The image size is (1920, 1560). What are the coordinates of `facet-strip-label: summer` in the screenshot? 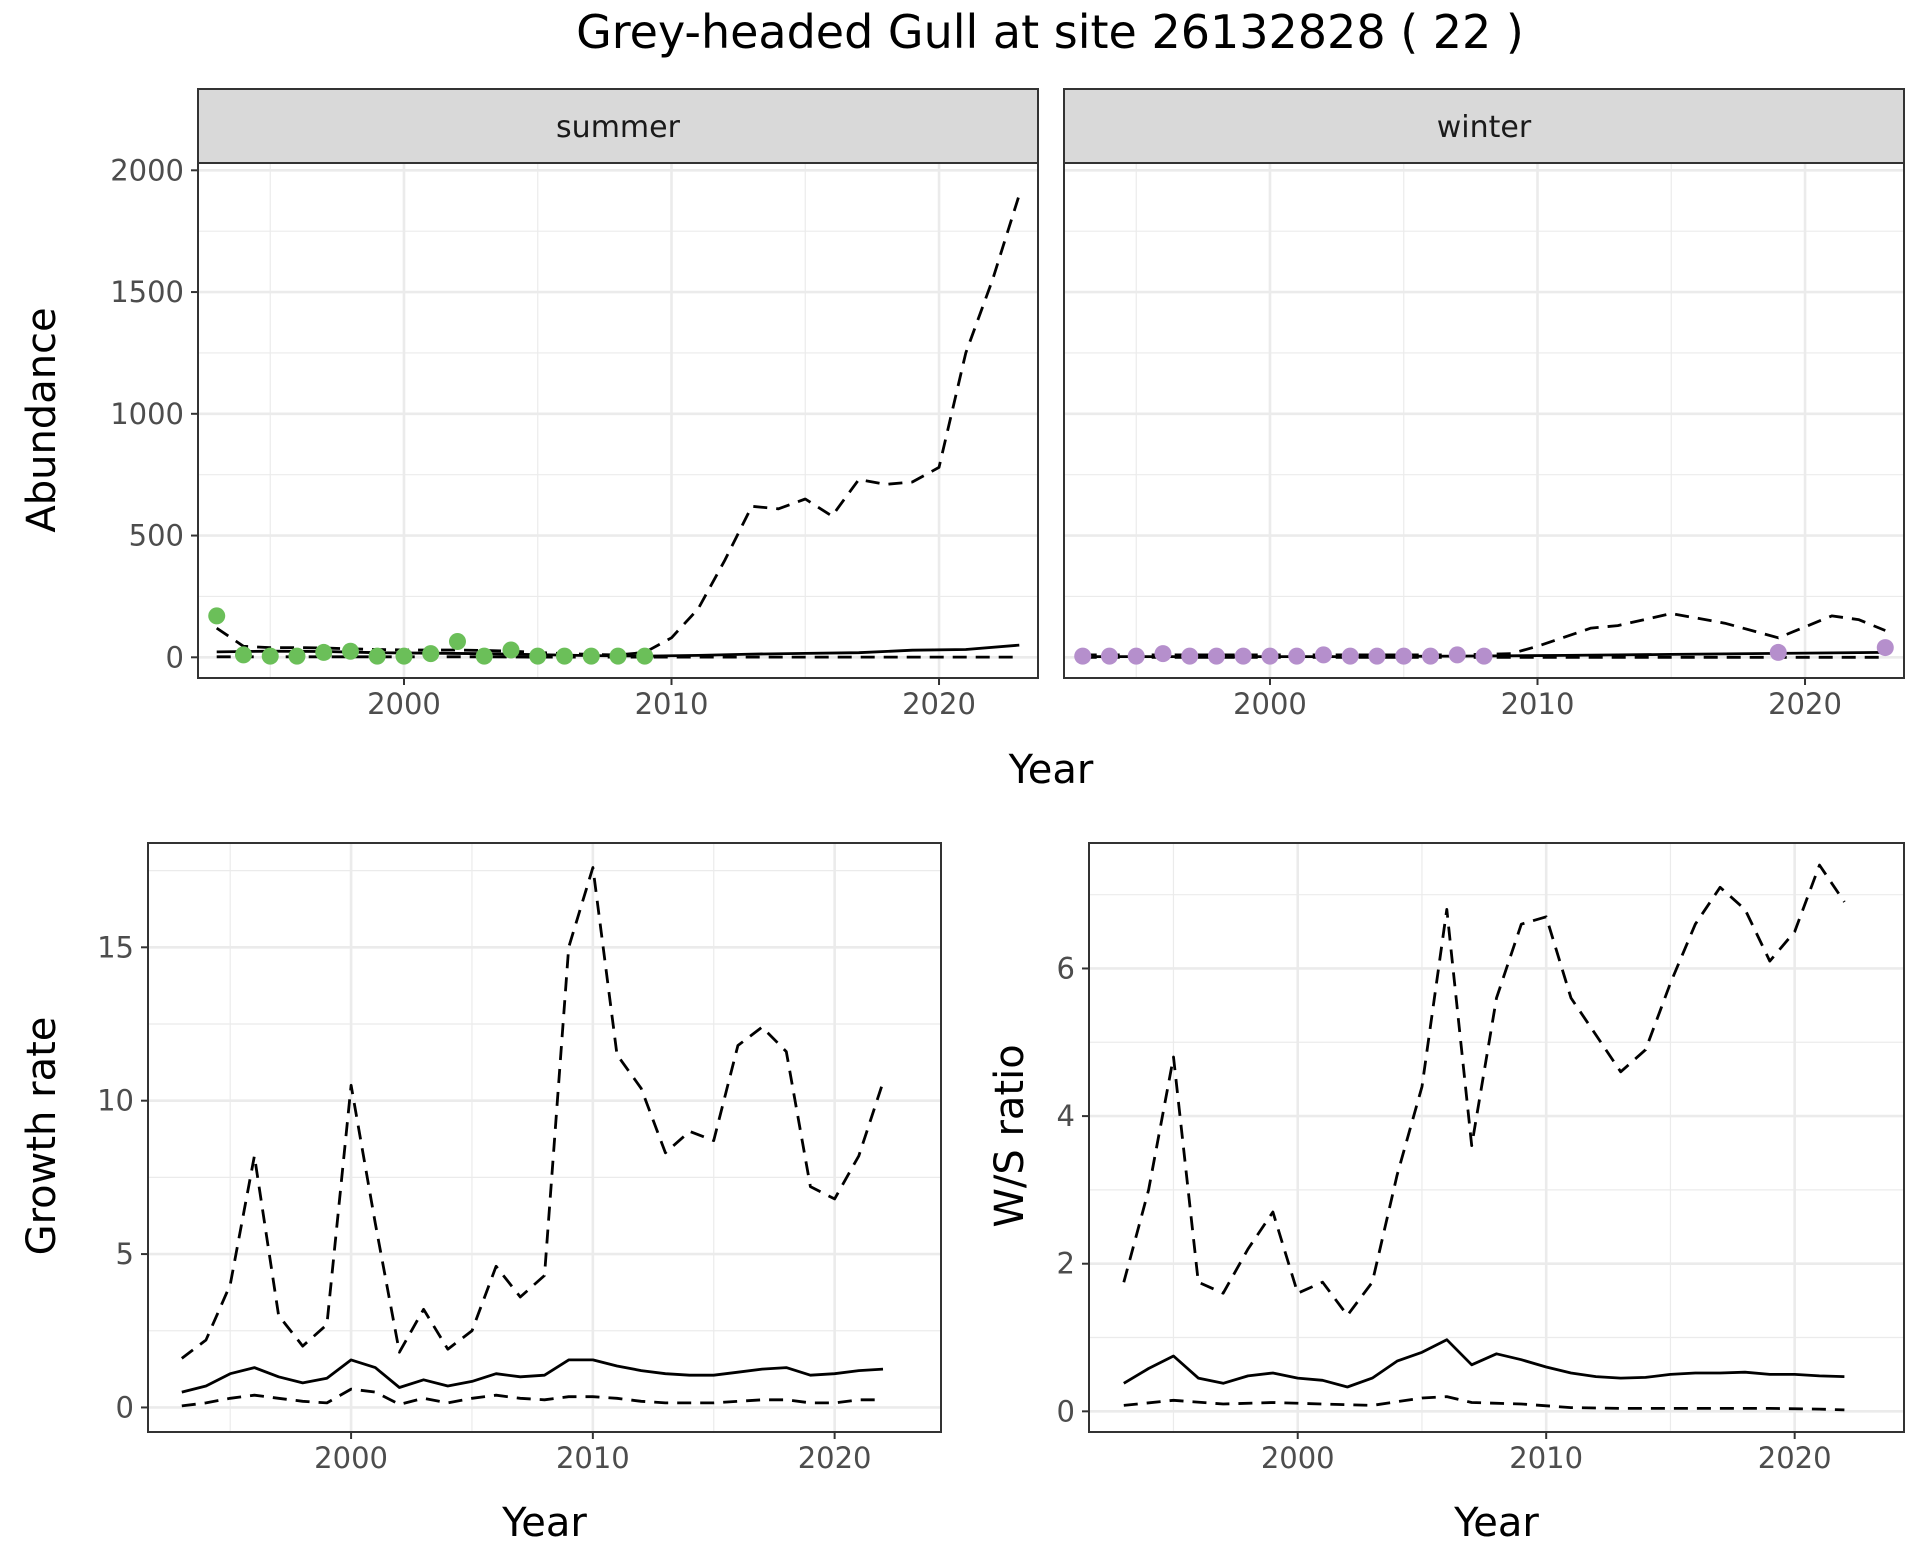 It's located at (618, 127).